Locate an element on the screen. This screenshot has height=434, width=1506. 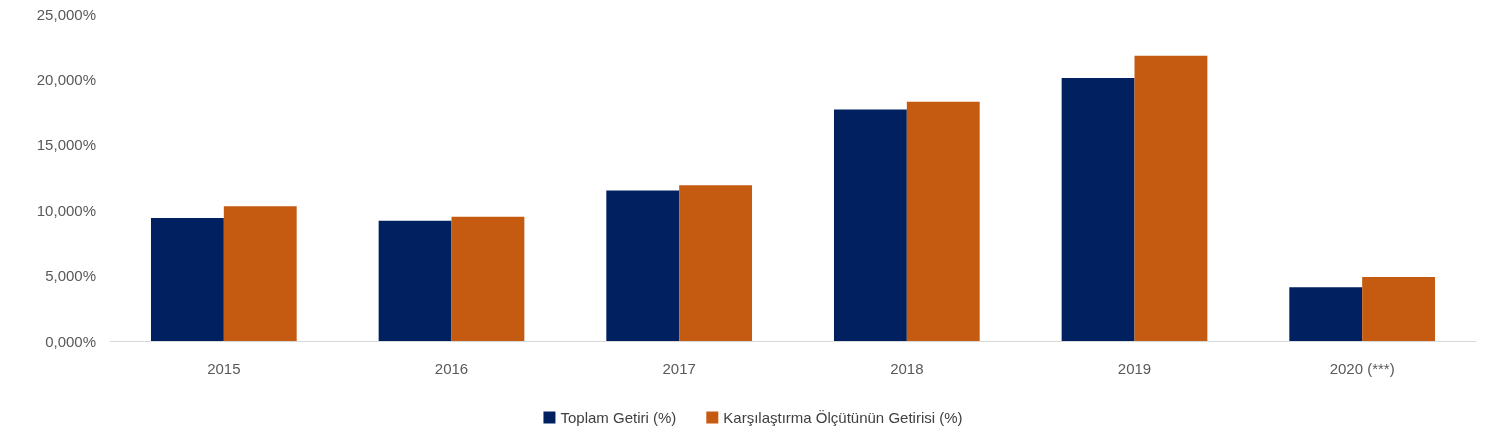
x-tick-label: 2019 is located at coordinates (1134, 368).